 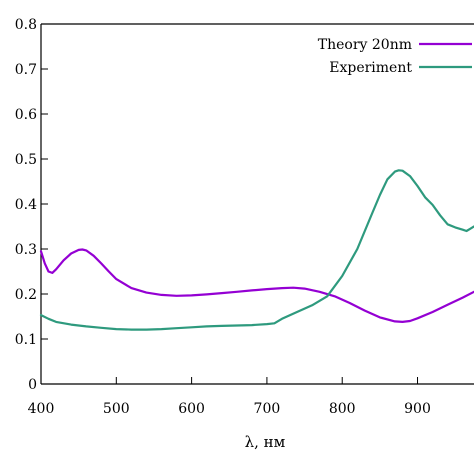 I want to click on y-tick-label: 0, so click(x=32, y=385).